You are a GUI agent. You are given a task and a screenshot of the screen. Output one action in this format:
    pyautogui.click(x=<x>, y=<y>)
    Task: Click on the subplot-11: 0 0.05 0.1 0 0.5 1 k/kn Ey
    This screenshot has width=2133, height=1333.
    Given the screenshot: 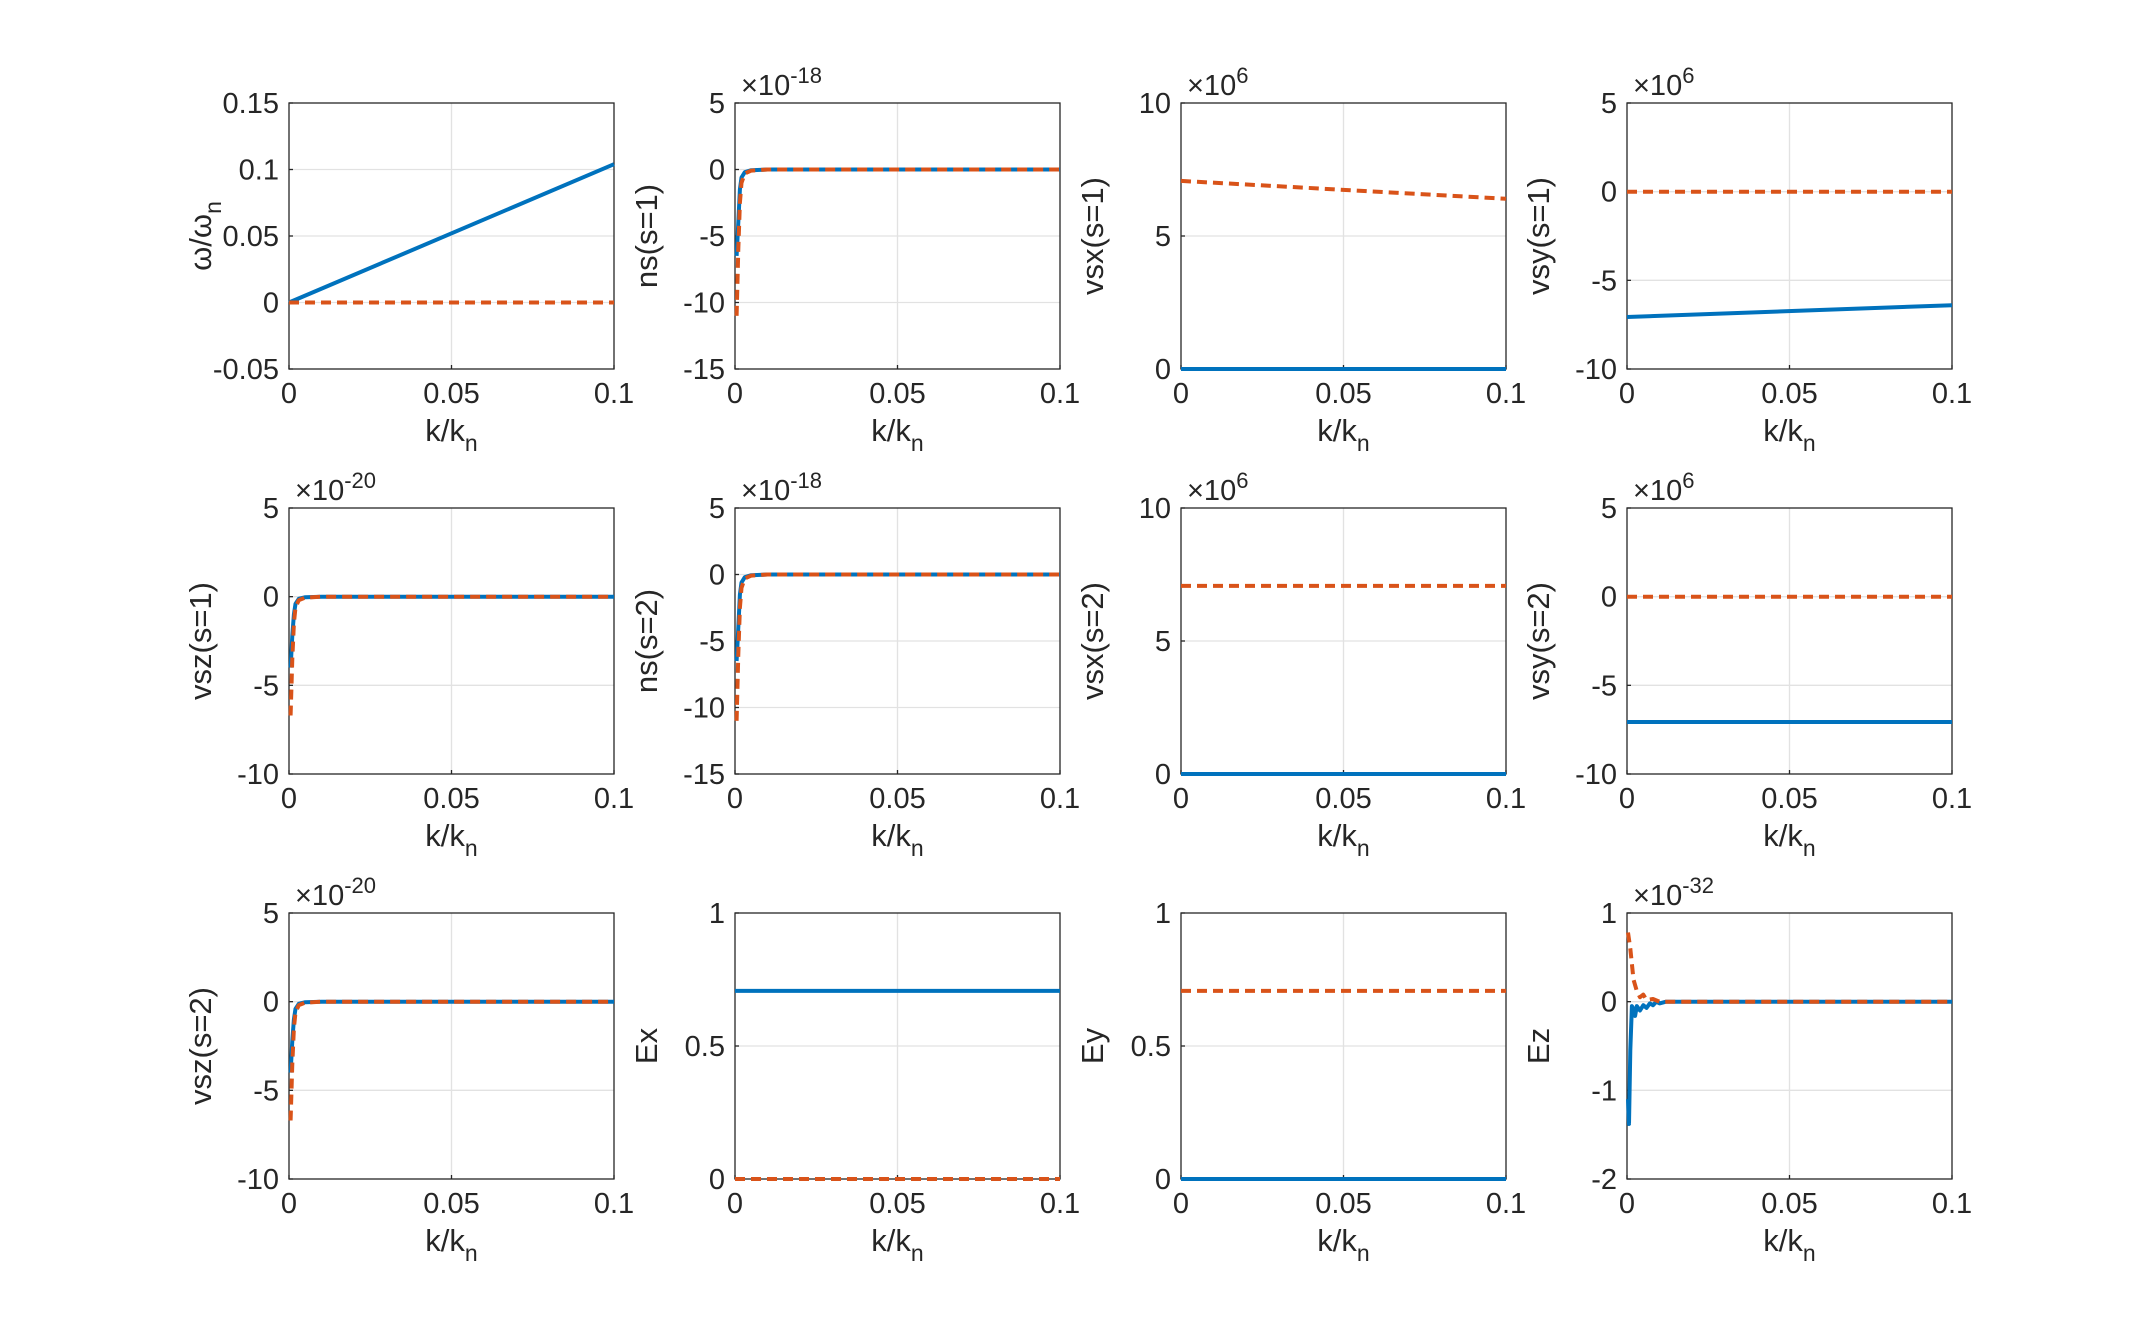 What is the action you would take?
    pyautogui.click(x=1300, y=1082)
    